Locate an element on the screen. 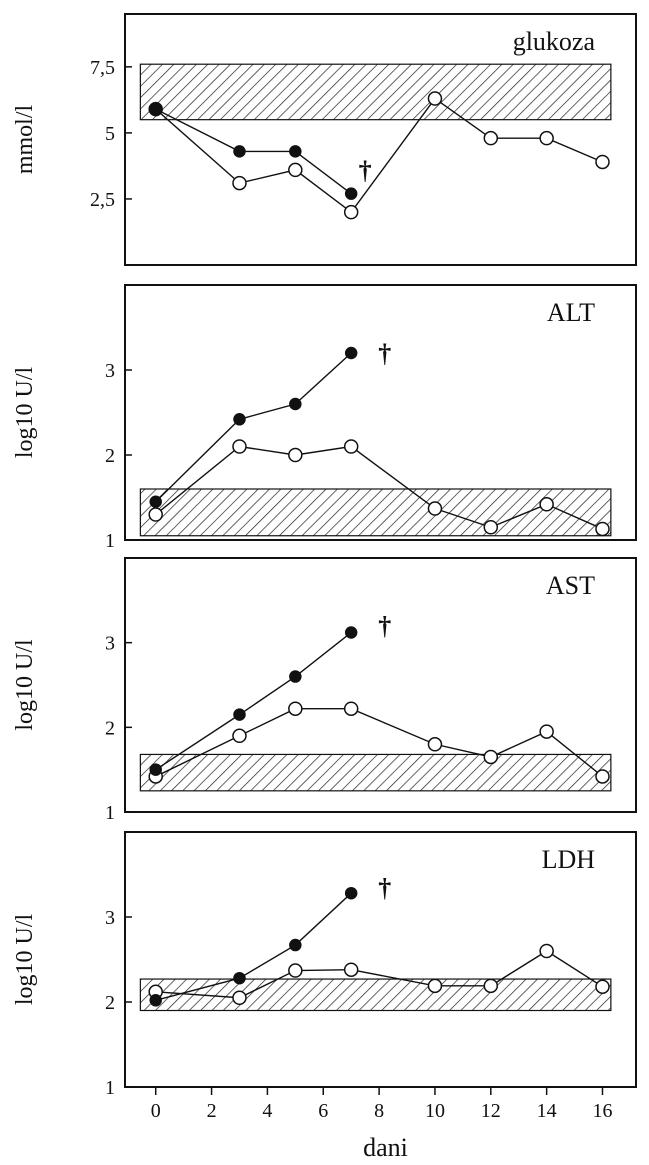 The width and height of the screenshot is (649, 1165). x-tick-label: 6 is located at coordinates (323, 1111).